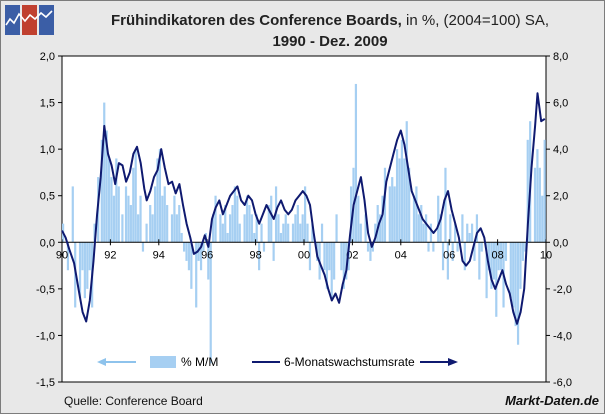  What do you see at coordinates (401, 255) in the screenshot?
I see `x-tick-label: 04` at bounding box center [401, 255].